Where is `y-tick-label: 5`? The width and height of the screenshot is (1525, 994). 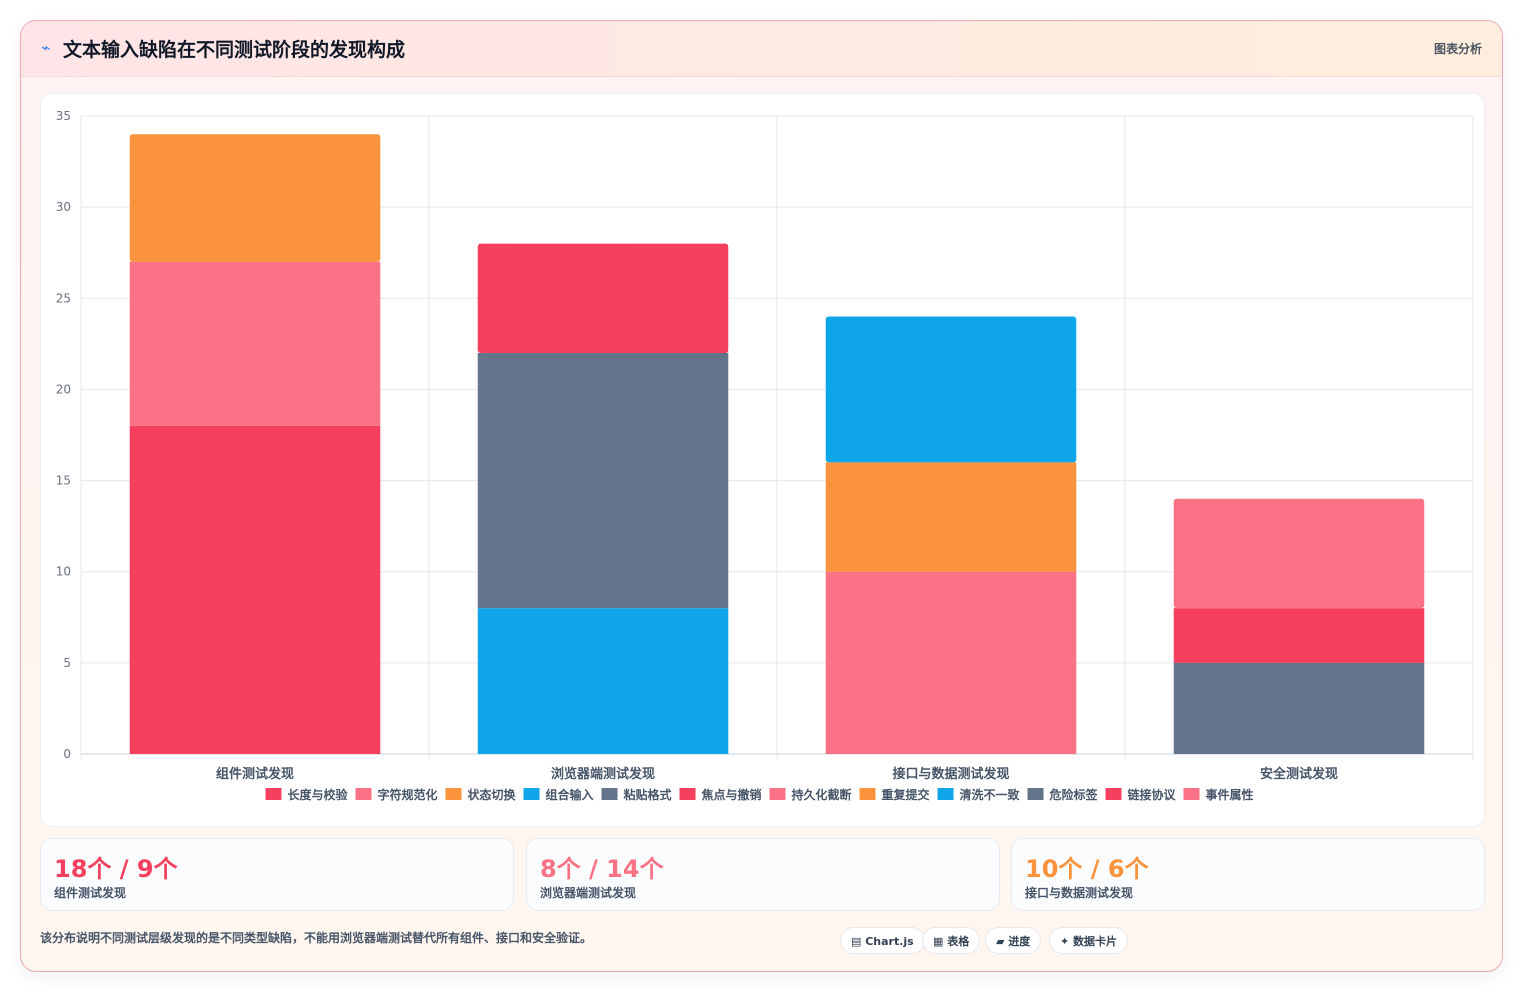
y-tick-label: 5 is located at coordinates (67, 663).